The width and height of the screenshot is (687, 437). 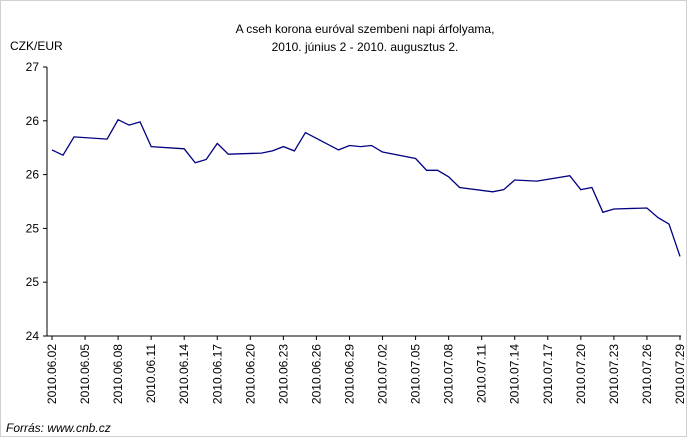 I want to click on x-tick-label: 2010.07.20, so click(x=581, y=374).